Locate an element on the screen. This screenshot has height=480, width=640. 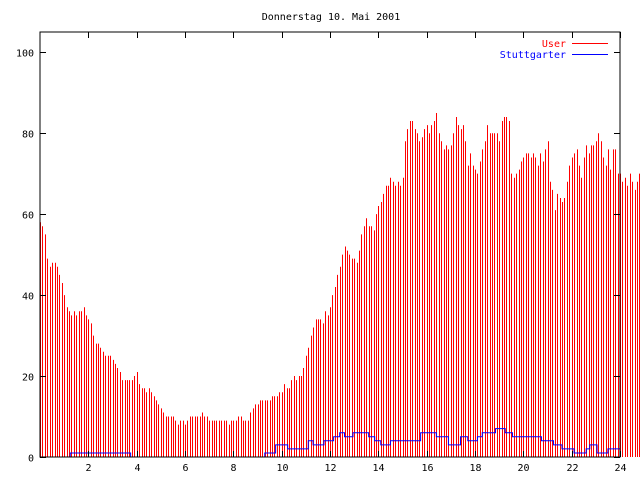
y-tick-label: 60 is located at coordinates (28, 216).